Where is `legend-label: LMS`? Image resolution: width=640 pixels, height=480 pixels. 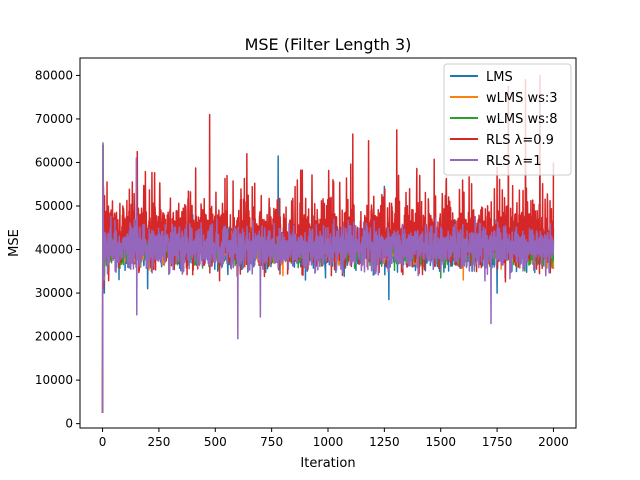 legend-label: LMS is located at coordinates (499, 77).